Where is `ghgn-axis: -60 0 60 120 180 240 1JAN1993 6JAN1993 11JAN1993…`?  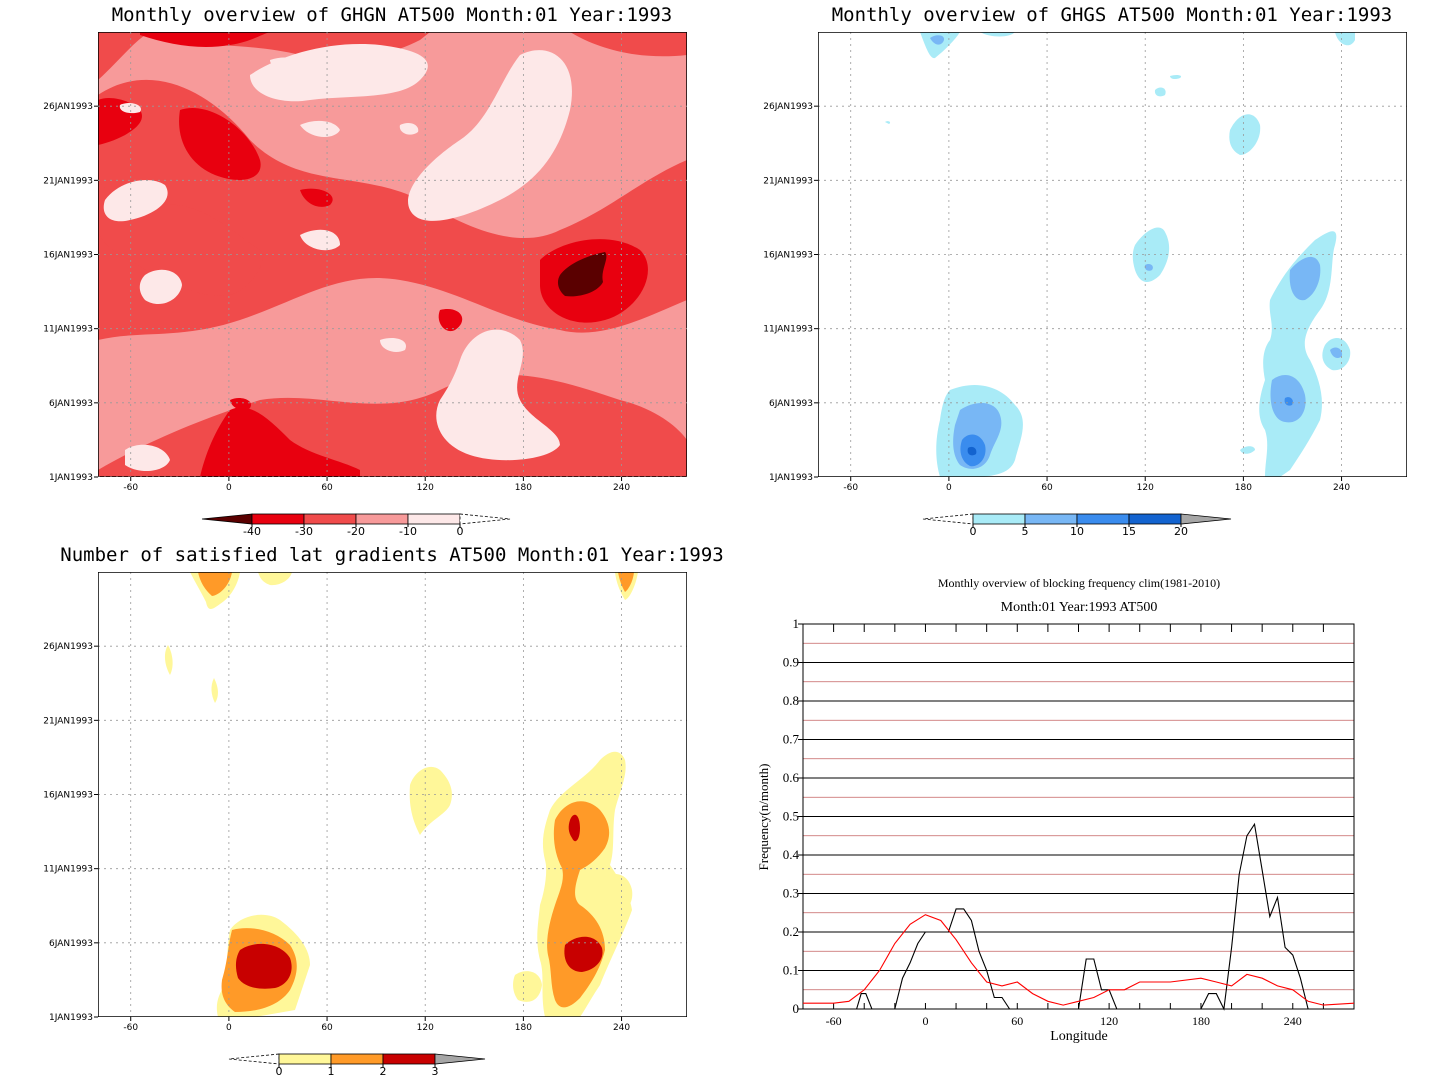
ghgn-axis: -60 0 60 120 180 240 1JAN1993 6JAN1993 11JAN1993… is located at coordinates (336, 297).